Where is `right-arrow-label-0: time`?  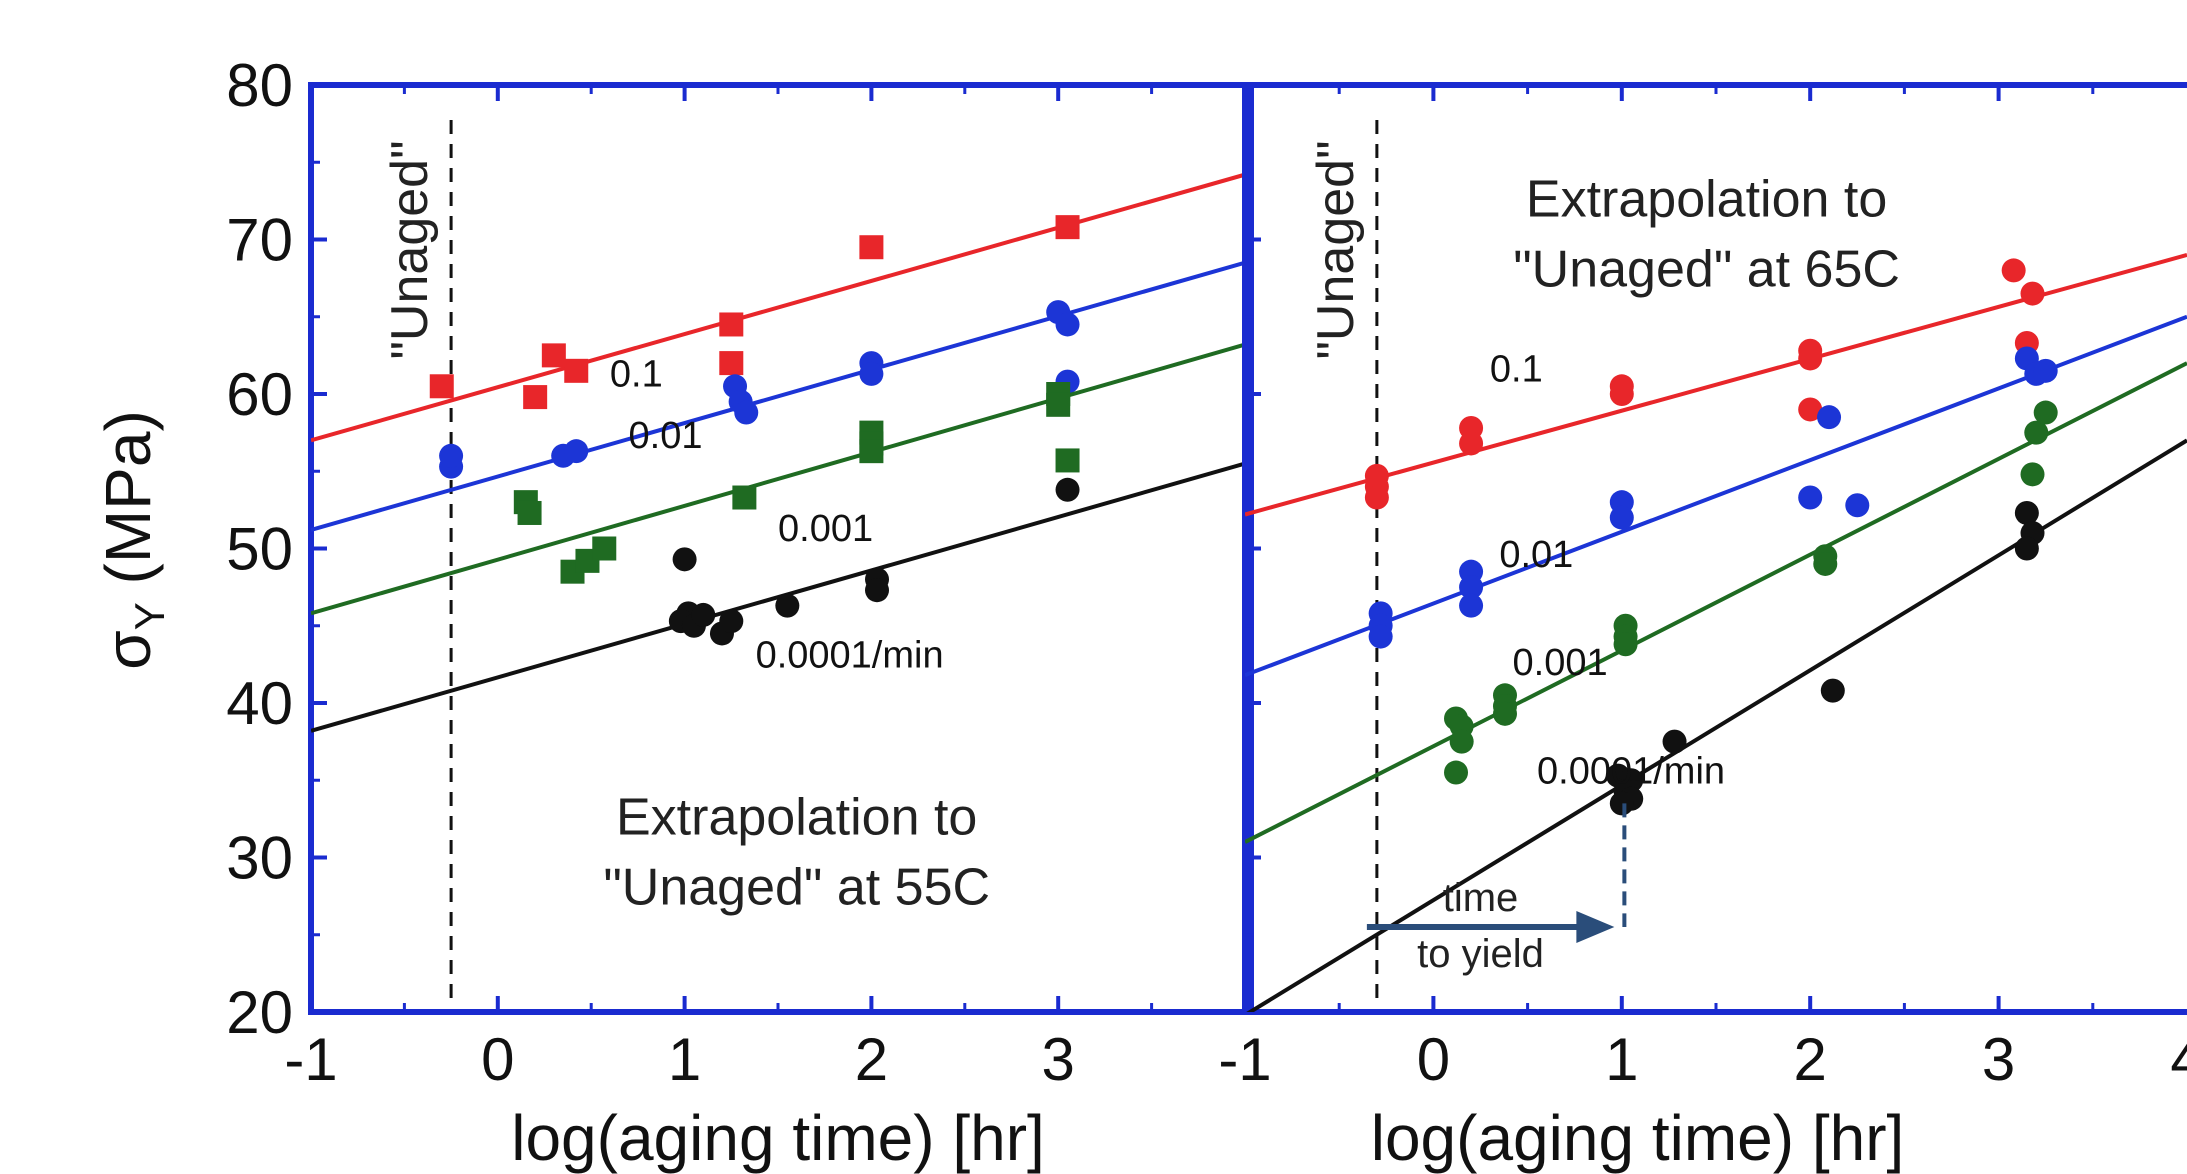
right-arrow-label-0: time is located at coordinates (1481, 898).